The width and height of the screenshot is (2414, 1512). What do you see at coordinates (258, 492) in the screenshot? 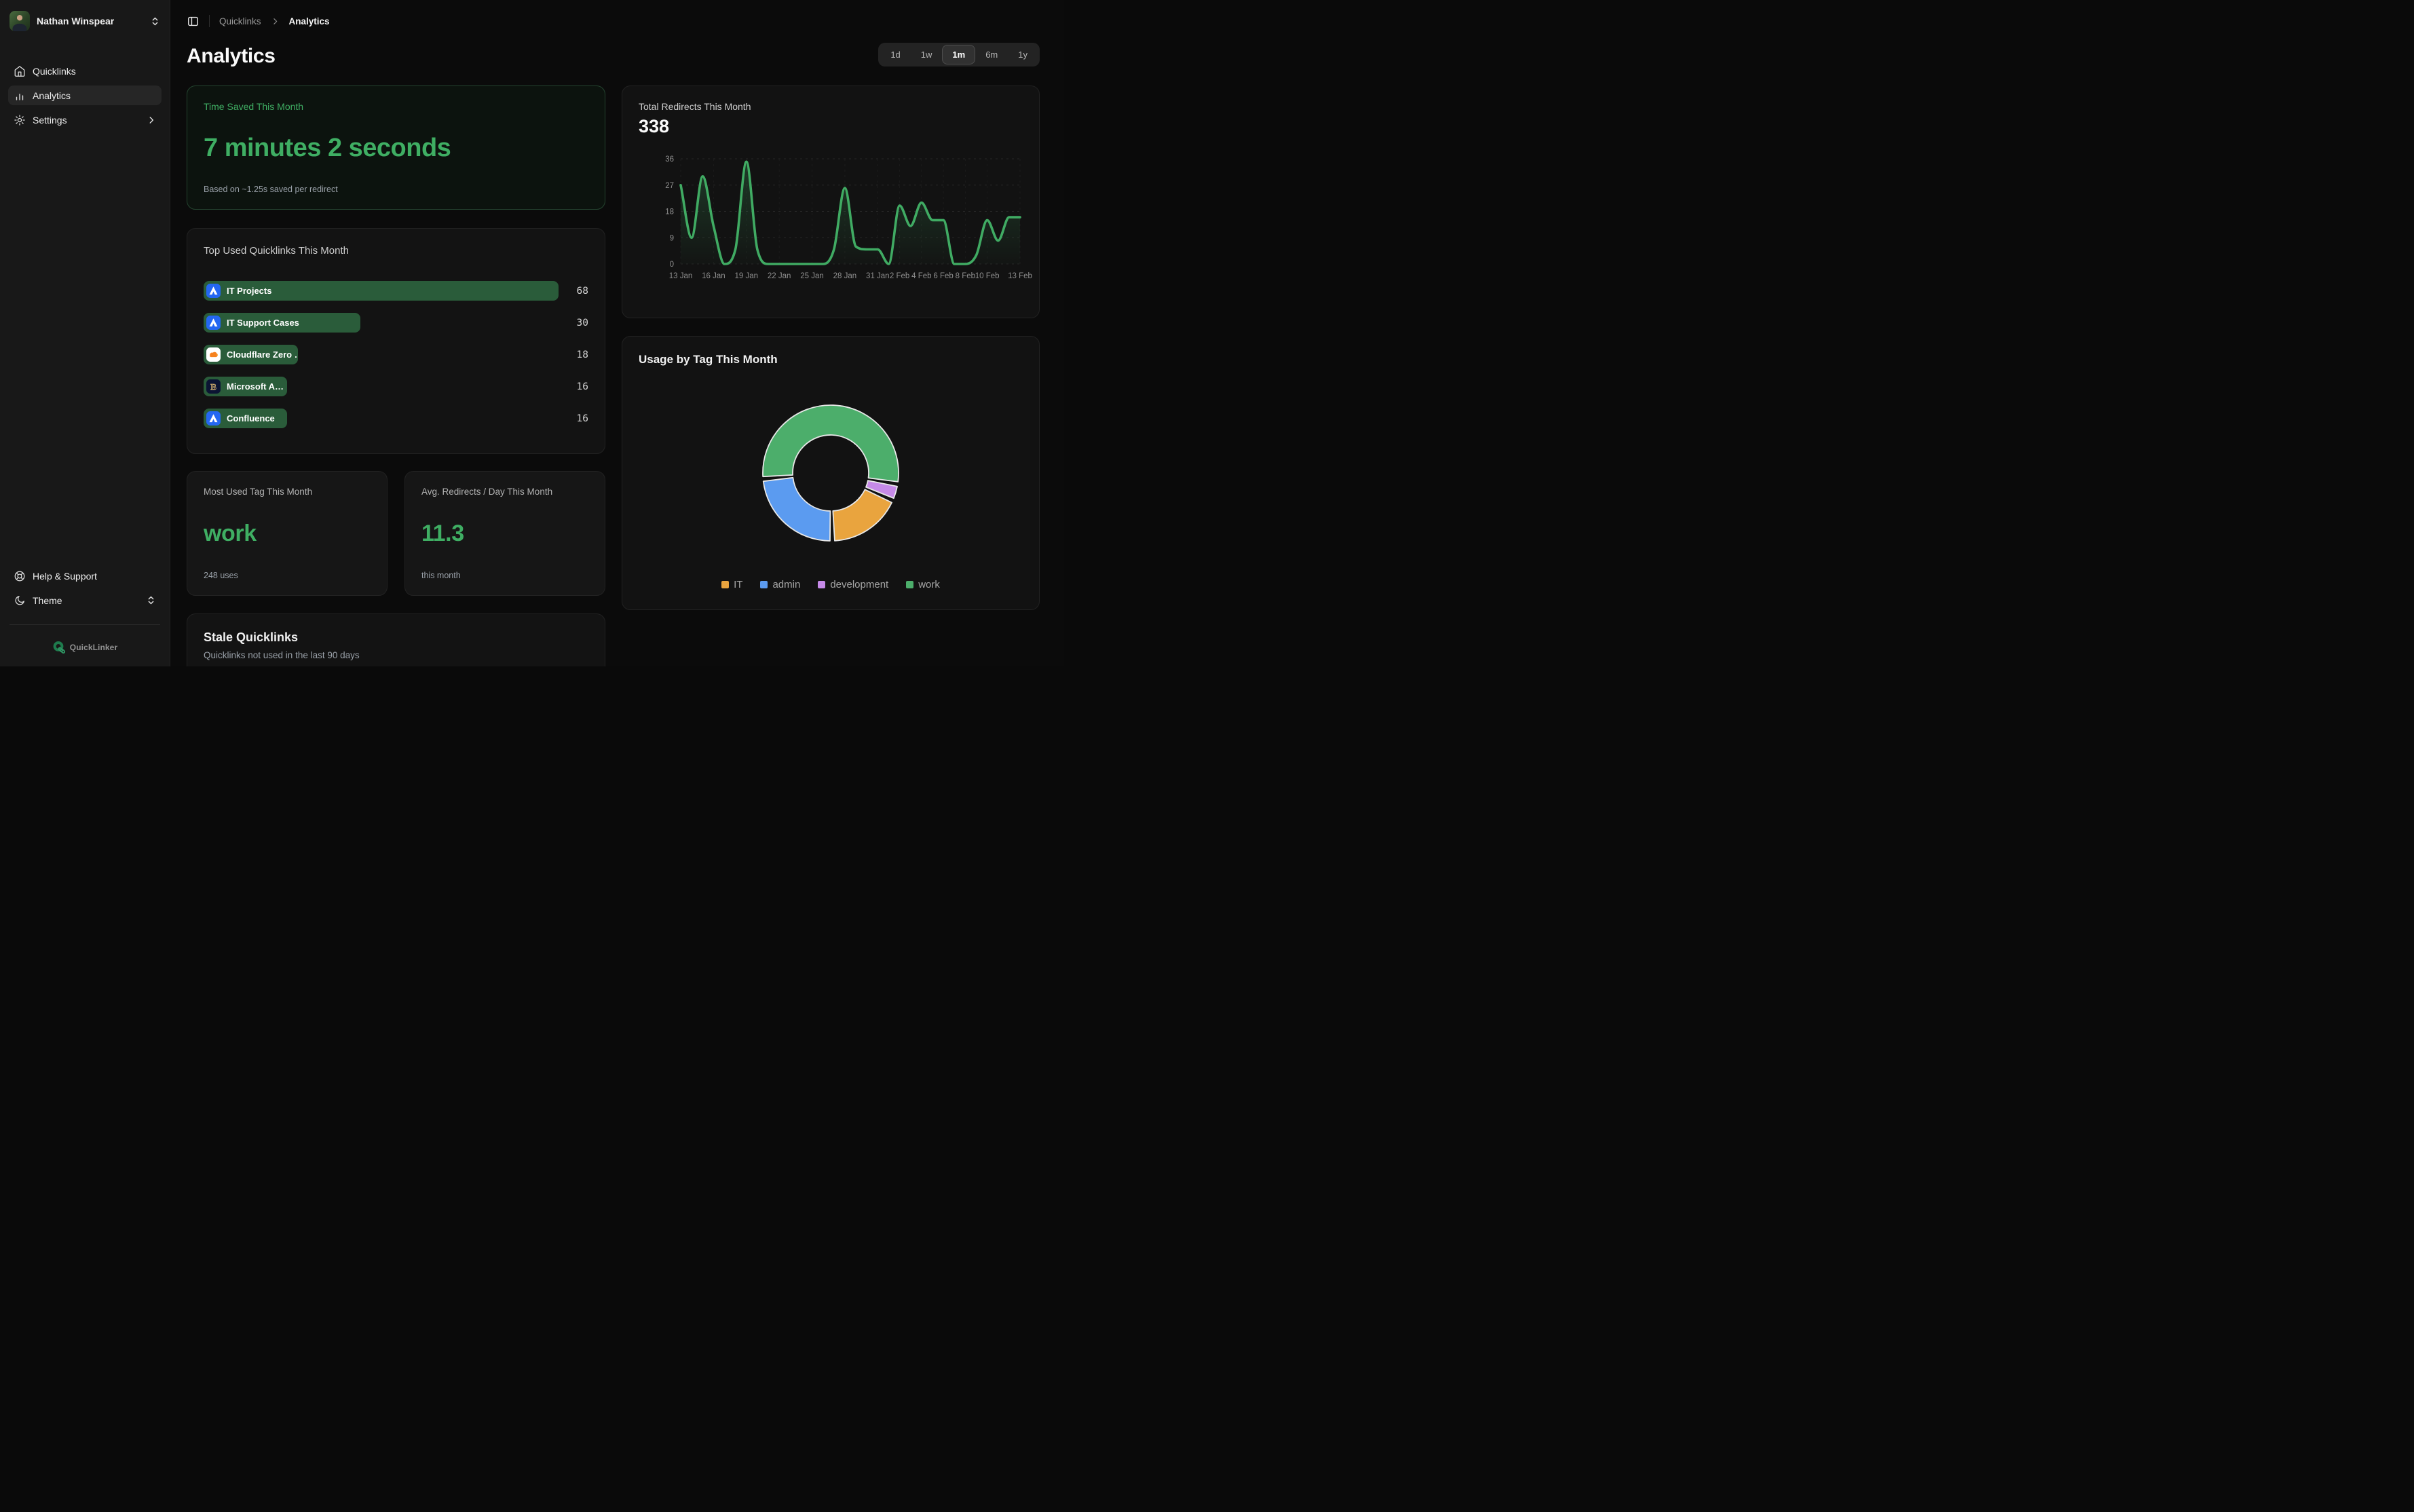
I see `most-used-tag-title: Most Used Tag This Month` at bounding box center [258, 492].